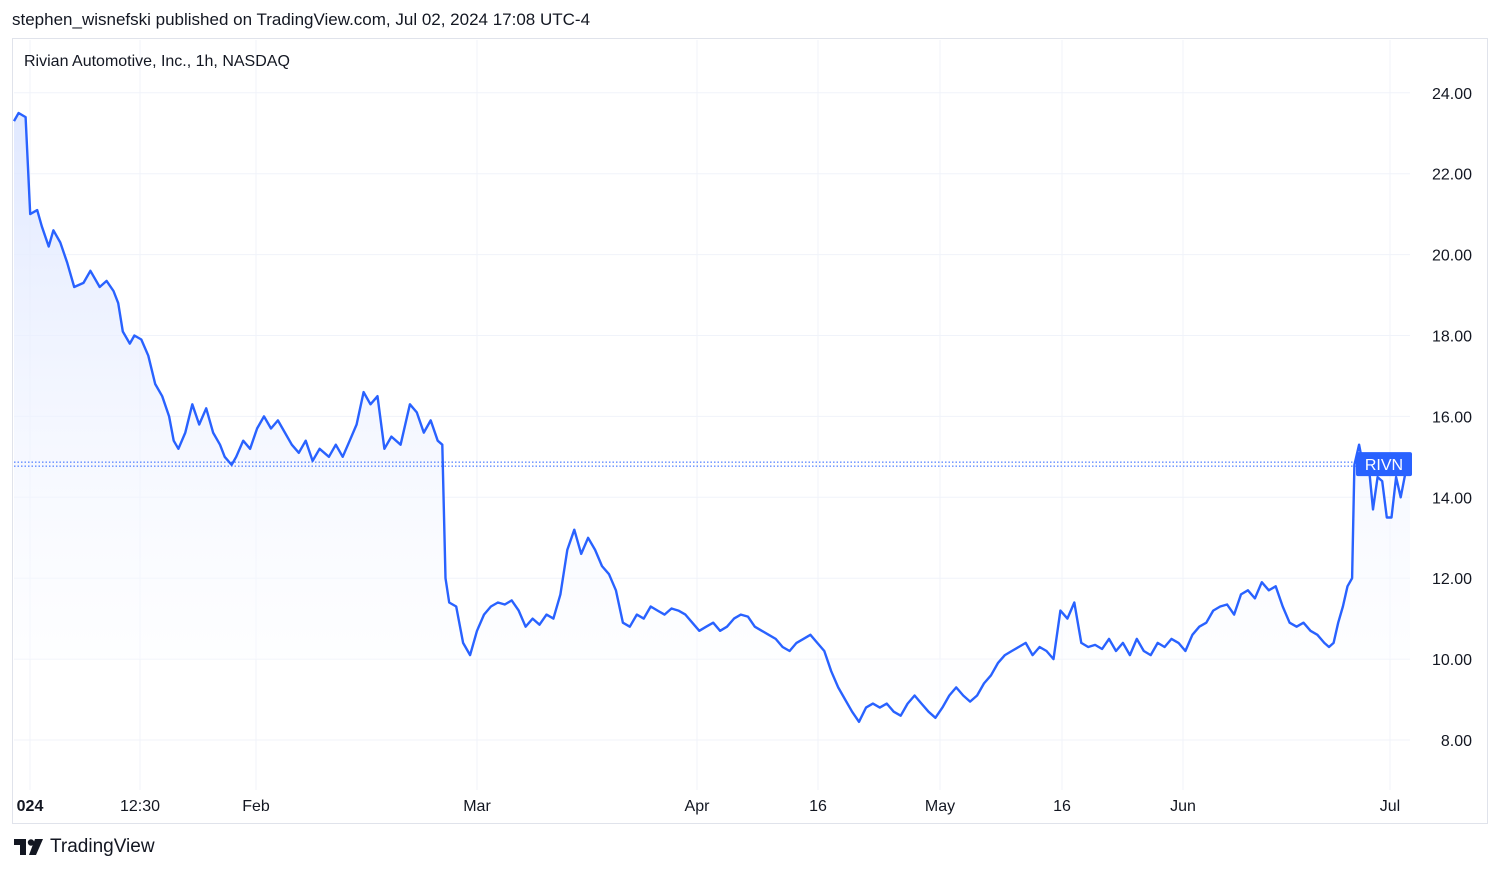 Image resolution: width=1500 pixels, height=873 pixels. Describe the element at coordinates (30, 806) in the screenshot. I see `x-tick-label: 024` at that location.